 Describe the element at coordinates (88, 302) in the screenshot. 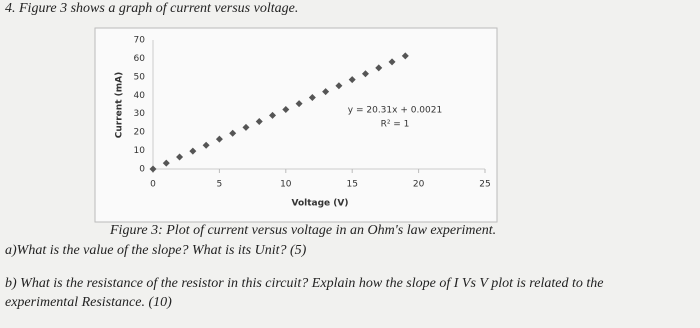

I see `question-b-cont: experimental Resistance. (10)` at that location.